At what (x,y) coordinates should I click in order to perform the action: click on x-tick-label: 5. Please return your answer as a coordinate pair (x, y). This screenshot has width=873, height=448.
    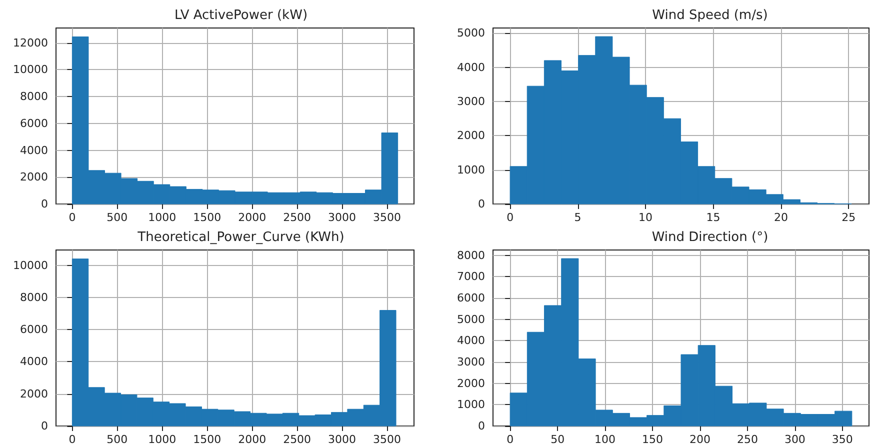
    Looking at the image, I should click on (578, 217).